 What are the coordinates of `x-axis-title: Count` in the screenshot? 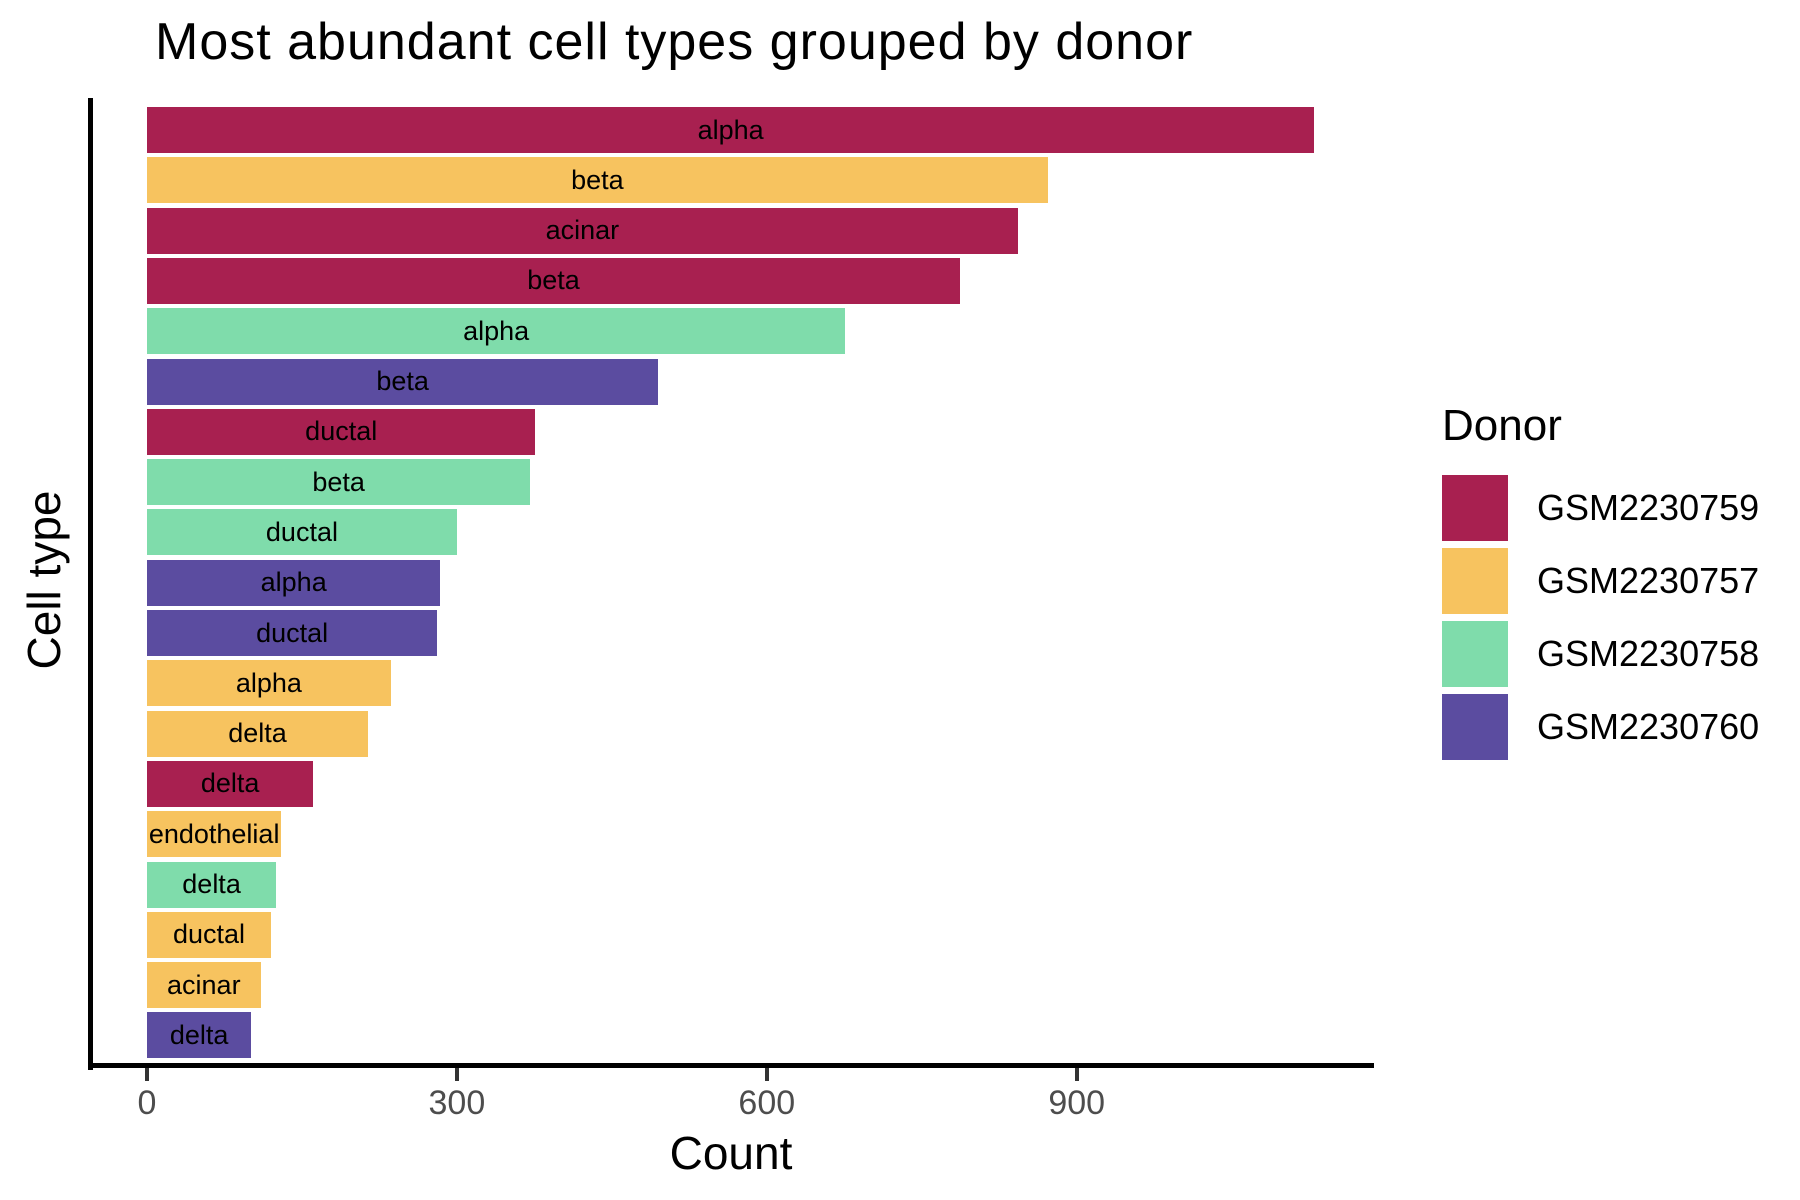 It's located at (731, 1153).